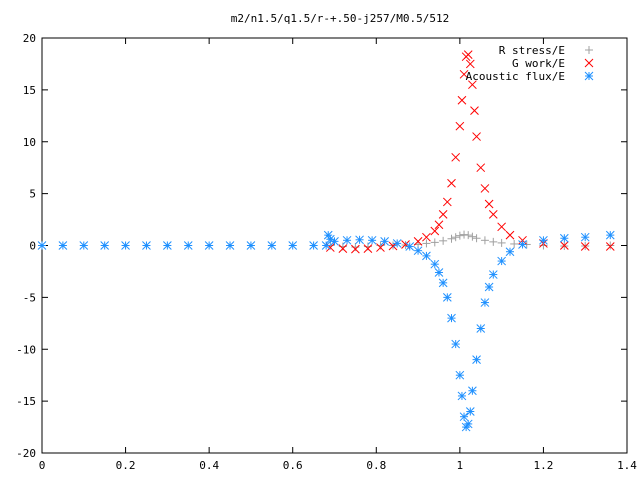  Describe the element at coordinates (538, 63) in the screenshot. I see `legend-label: G work/E` at that location.